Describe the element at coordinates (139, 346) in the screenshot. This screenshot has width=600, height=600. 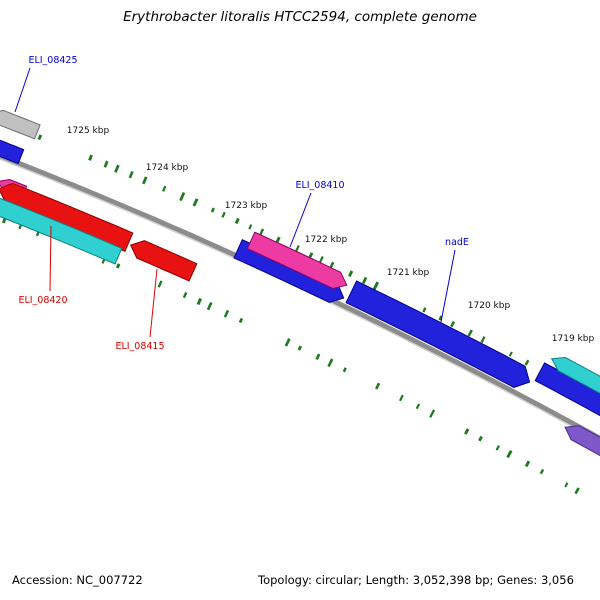
I see `gene-label-ELI_08415: ELI_08415` at that location.